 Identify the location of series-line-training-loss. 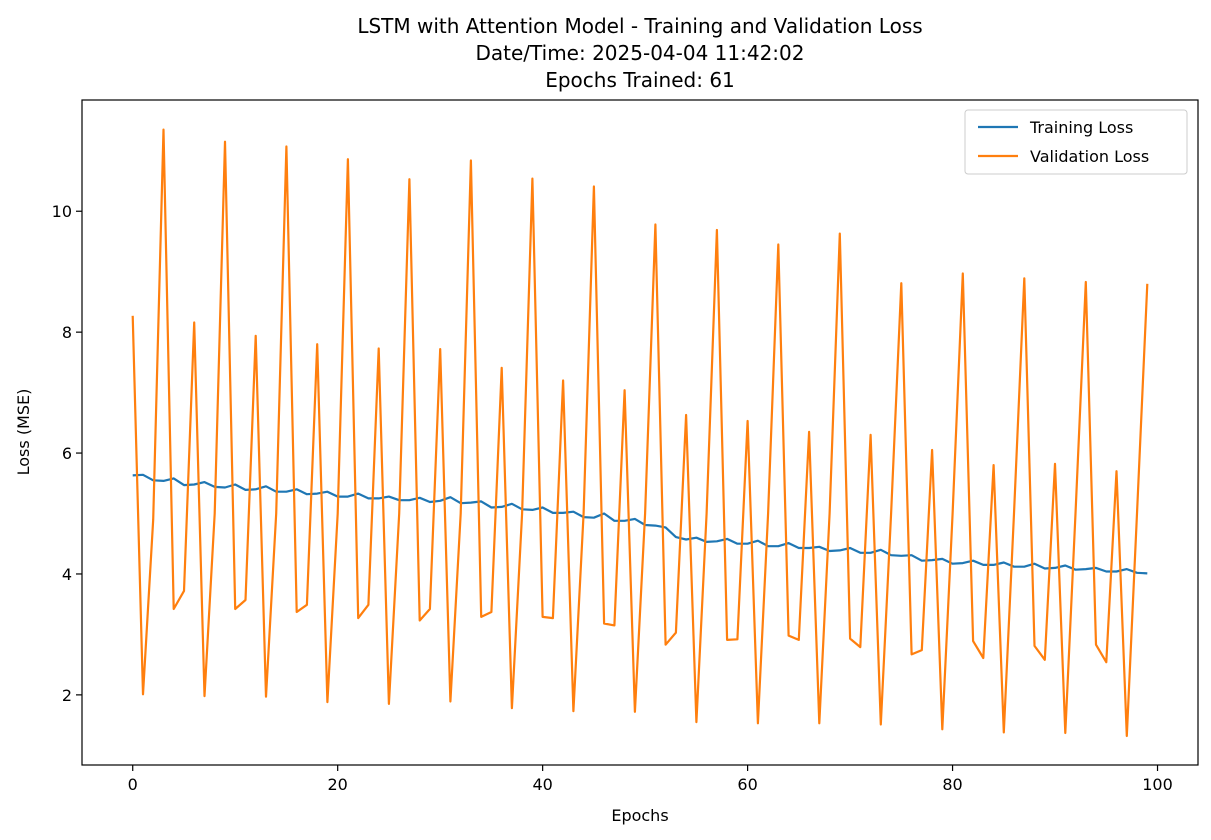
(640, 524).